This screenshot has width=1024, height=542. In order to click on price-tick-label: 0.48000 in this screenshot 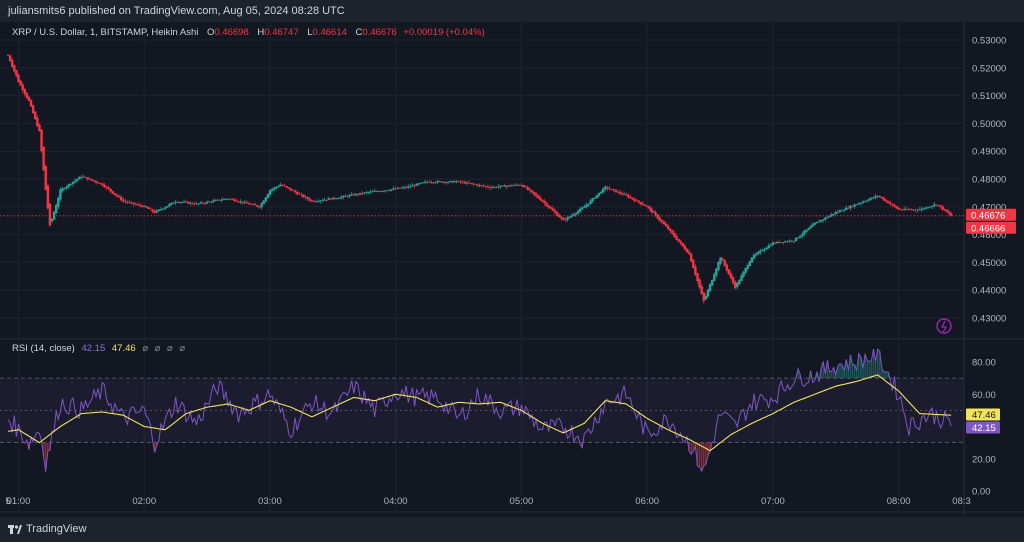, I will do `click(989, 180)`.